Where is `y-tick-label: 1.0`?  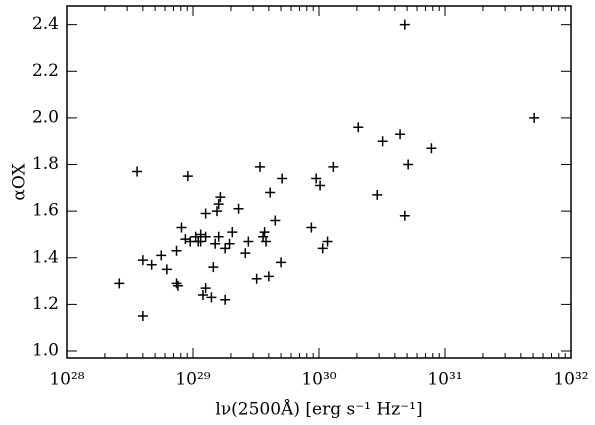
y-tick-label: 1.0 is located at coordinates (45, 351).